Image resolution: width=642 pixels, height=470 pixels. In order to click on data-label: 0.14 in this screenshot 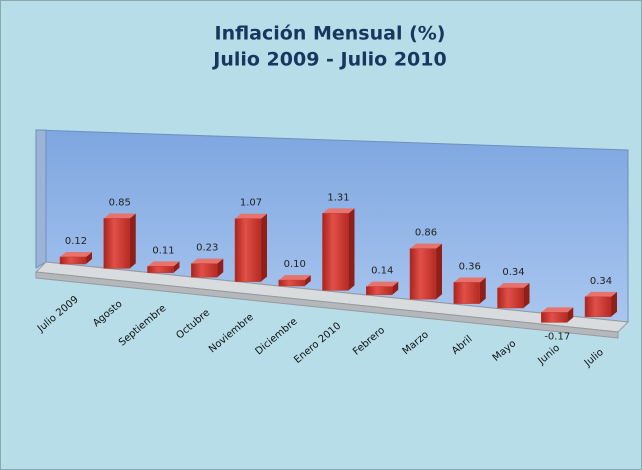, I will do `click(382, 271)`.